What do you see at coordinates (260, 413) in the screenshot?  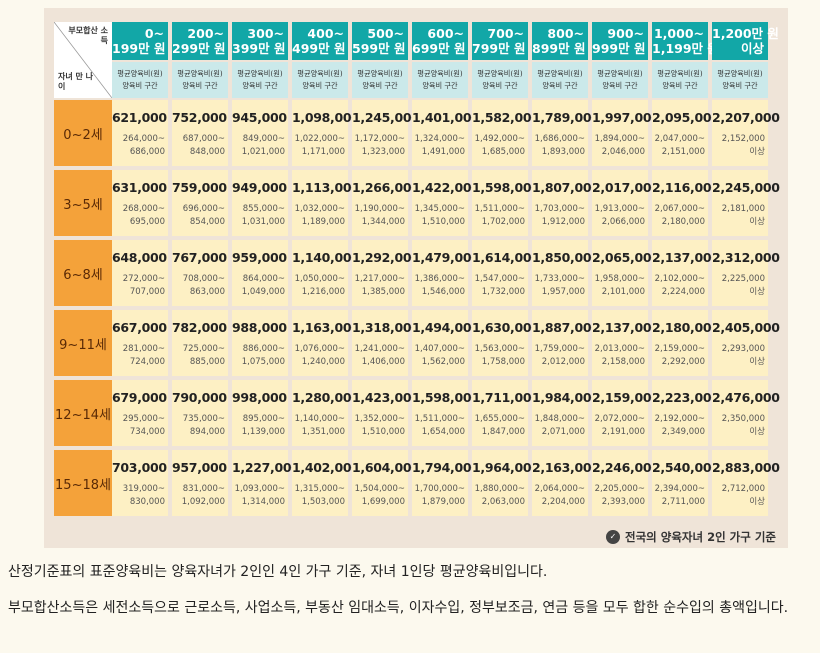 I see `table-cell: 998,000 895,000~ 1,139,000` at bounding box center [260, 413].